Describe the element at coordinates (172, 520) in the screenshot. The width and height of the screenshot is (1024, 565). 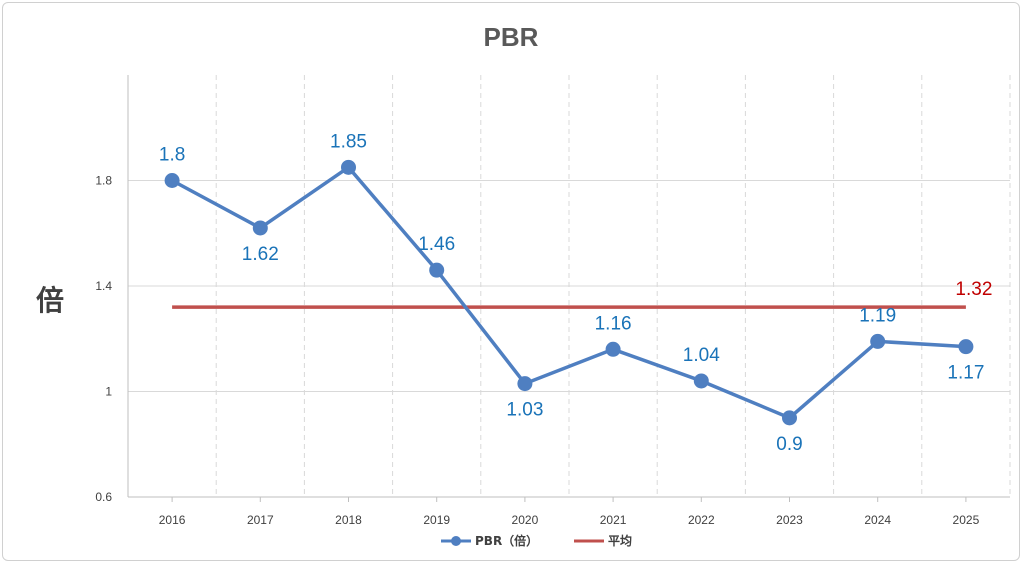
I see `x-tick-label: 2016` at that location.